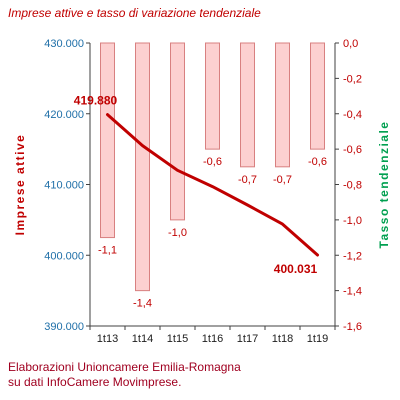 The height and width of the screenshot is (400, 400). I want to click on line-label-last: 400.031, so click(296, 269).